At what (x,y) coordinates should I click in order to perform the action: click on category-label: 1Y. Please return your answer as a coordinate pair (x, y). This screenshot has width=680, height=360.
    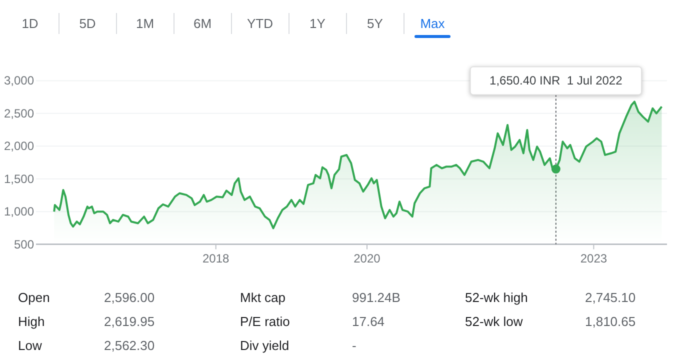
    Looking at the image, I should click on (318, 23).